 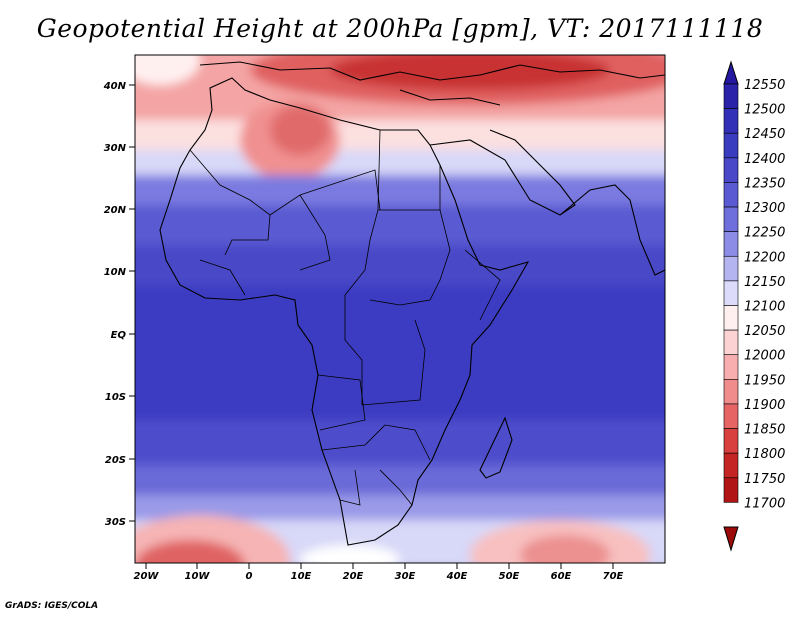 What do you see at coordinates (115, 397) in the screenshot?
I see `lat-label-10s: 10S` at bounding box center [115, 397].